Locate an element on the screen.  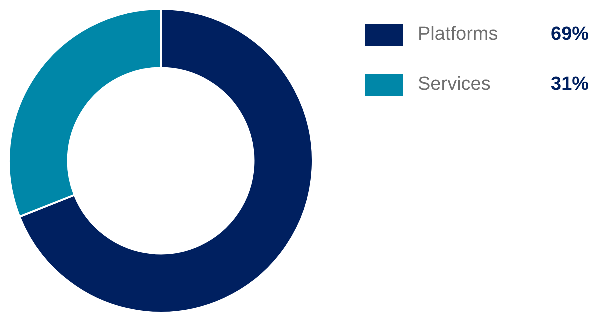
data-label: 69% is located at coordinates (570, 35).